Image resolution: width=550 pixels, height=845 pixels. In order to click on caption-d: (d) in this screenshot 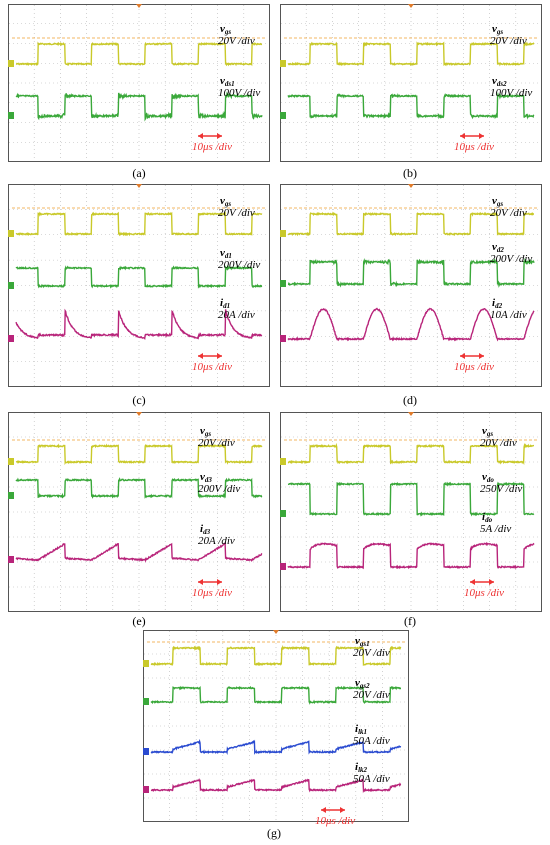, I will do `click(410, 400)`.